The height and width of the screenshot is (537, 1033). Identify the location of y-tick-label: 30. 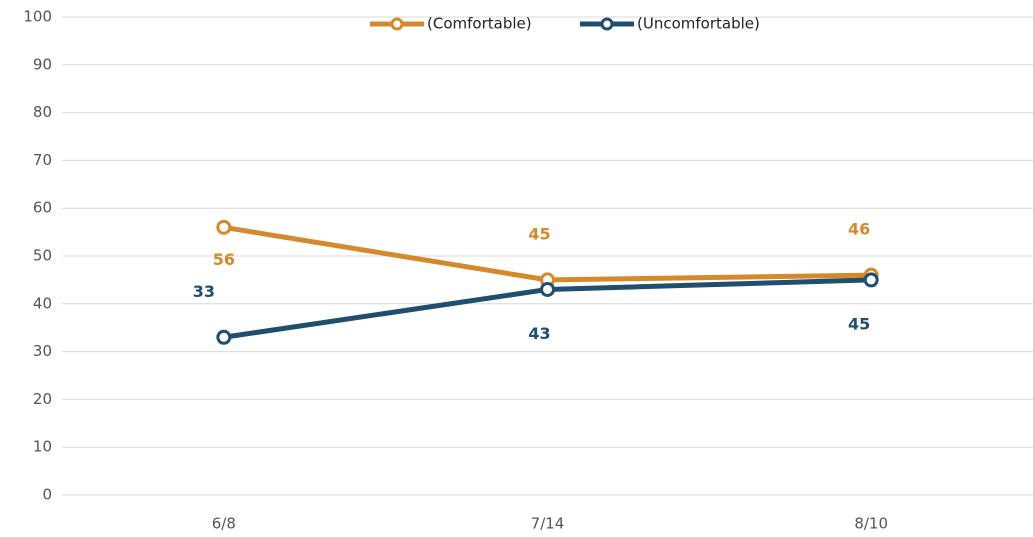
(42, 351).